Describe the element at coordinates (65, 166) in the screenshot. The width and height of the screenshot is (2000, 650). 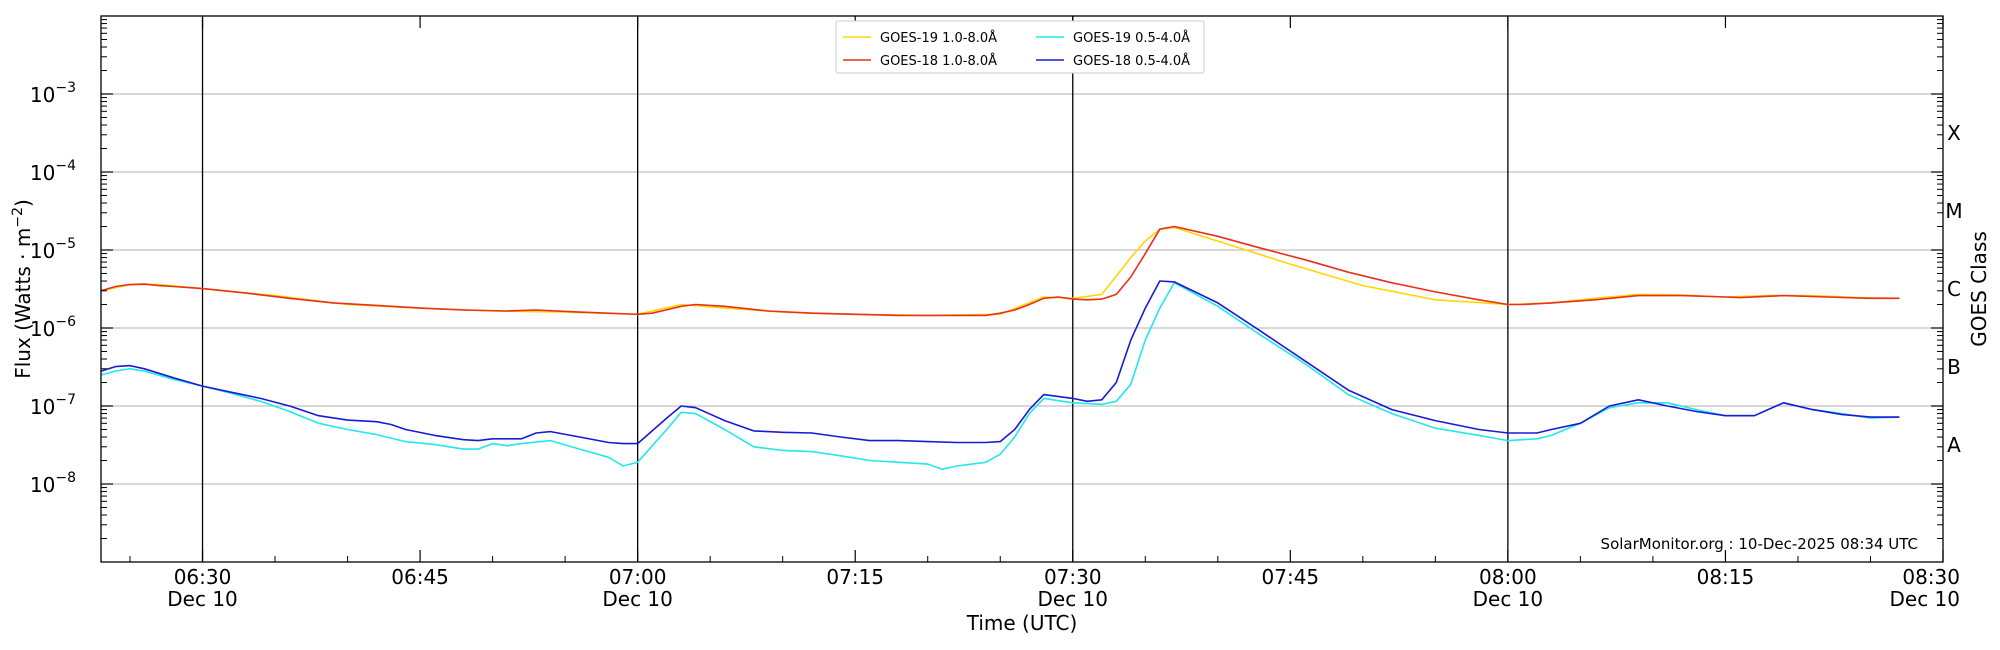
I see `y-tick-exponent: −4` at that location.